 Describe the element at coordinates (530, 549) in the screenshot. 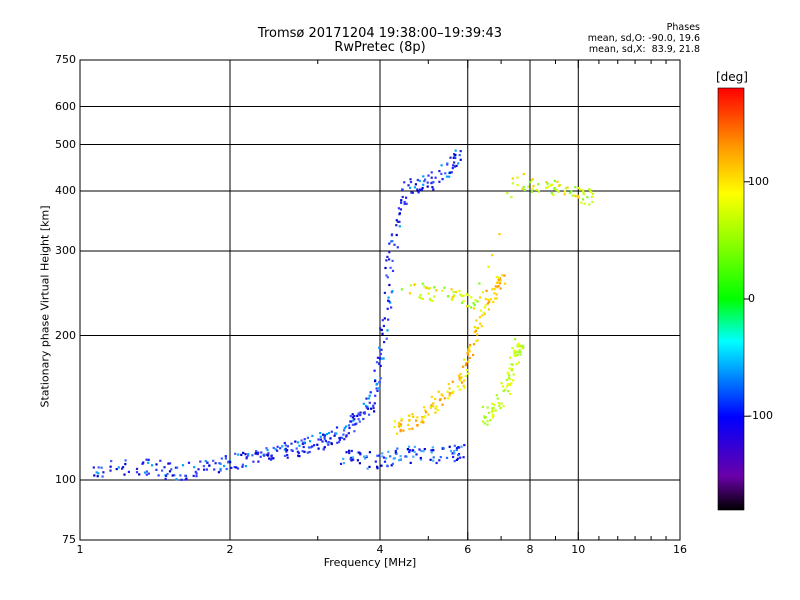

I see `x-tick-label: 8` at that location.